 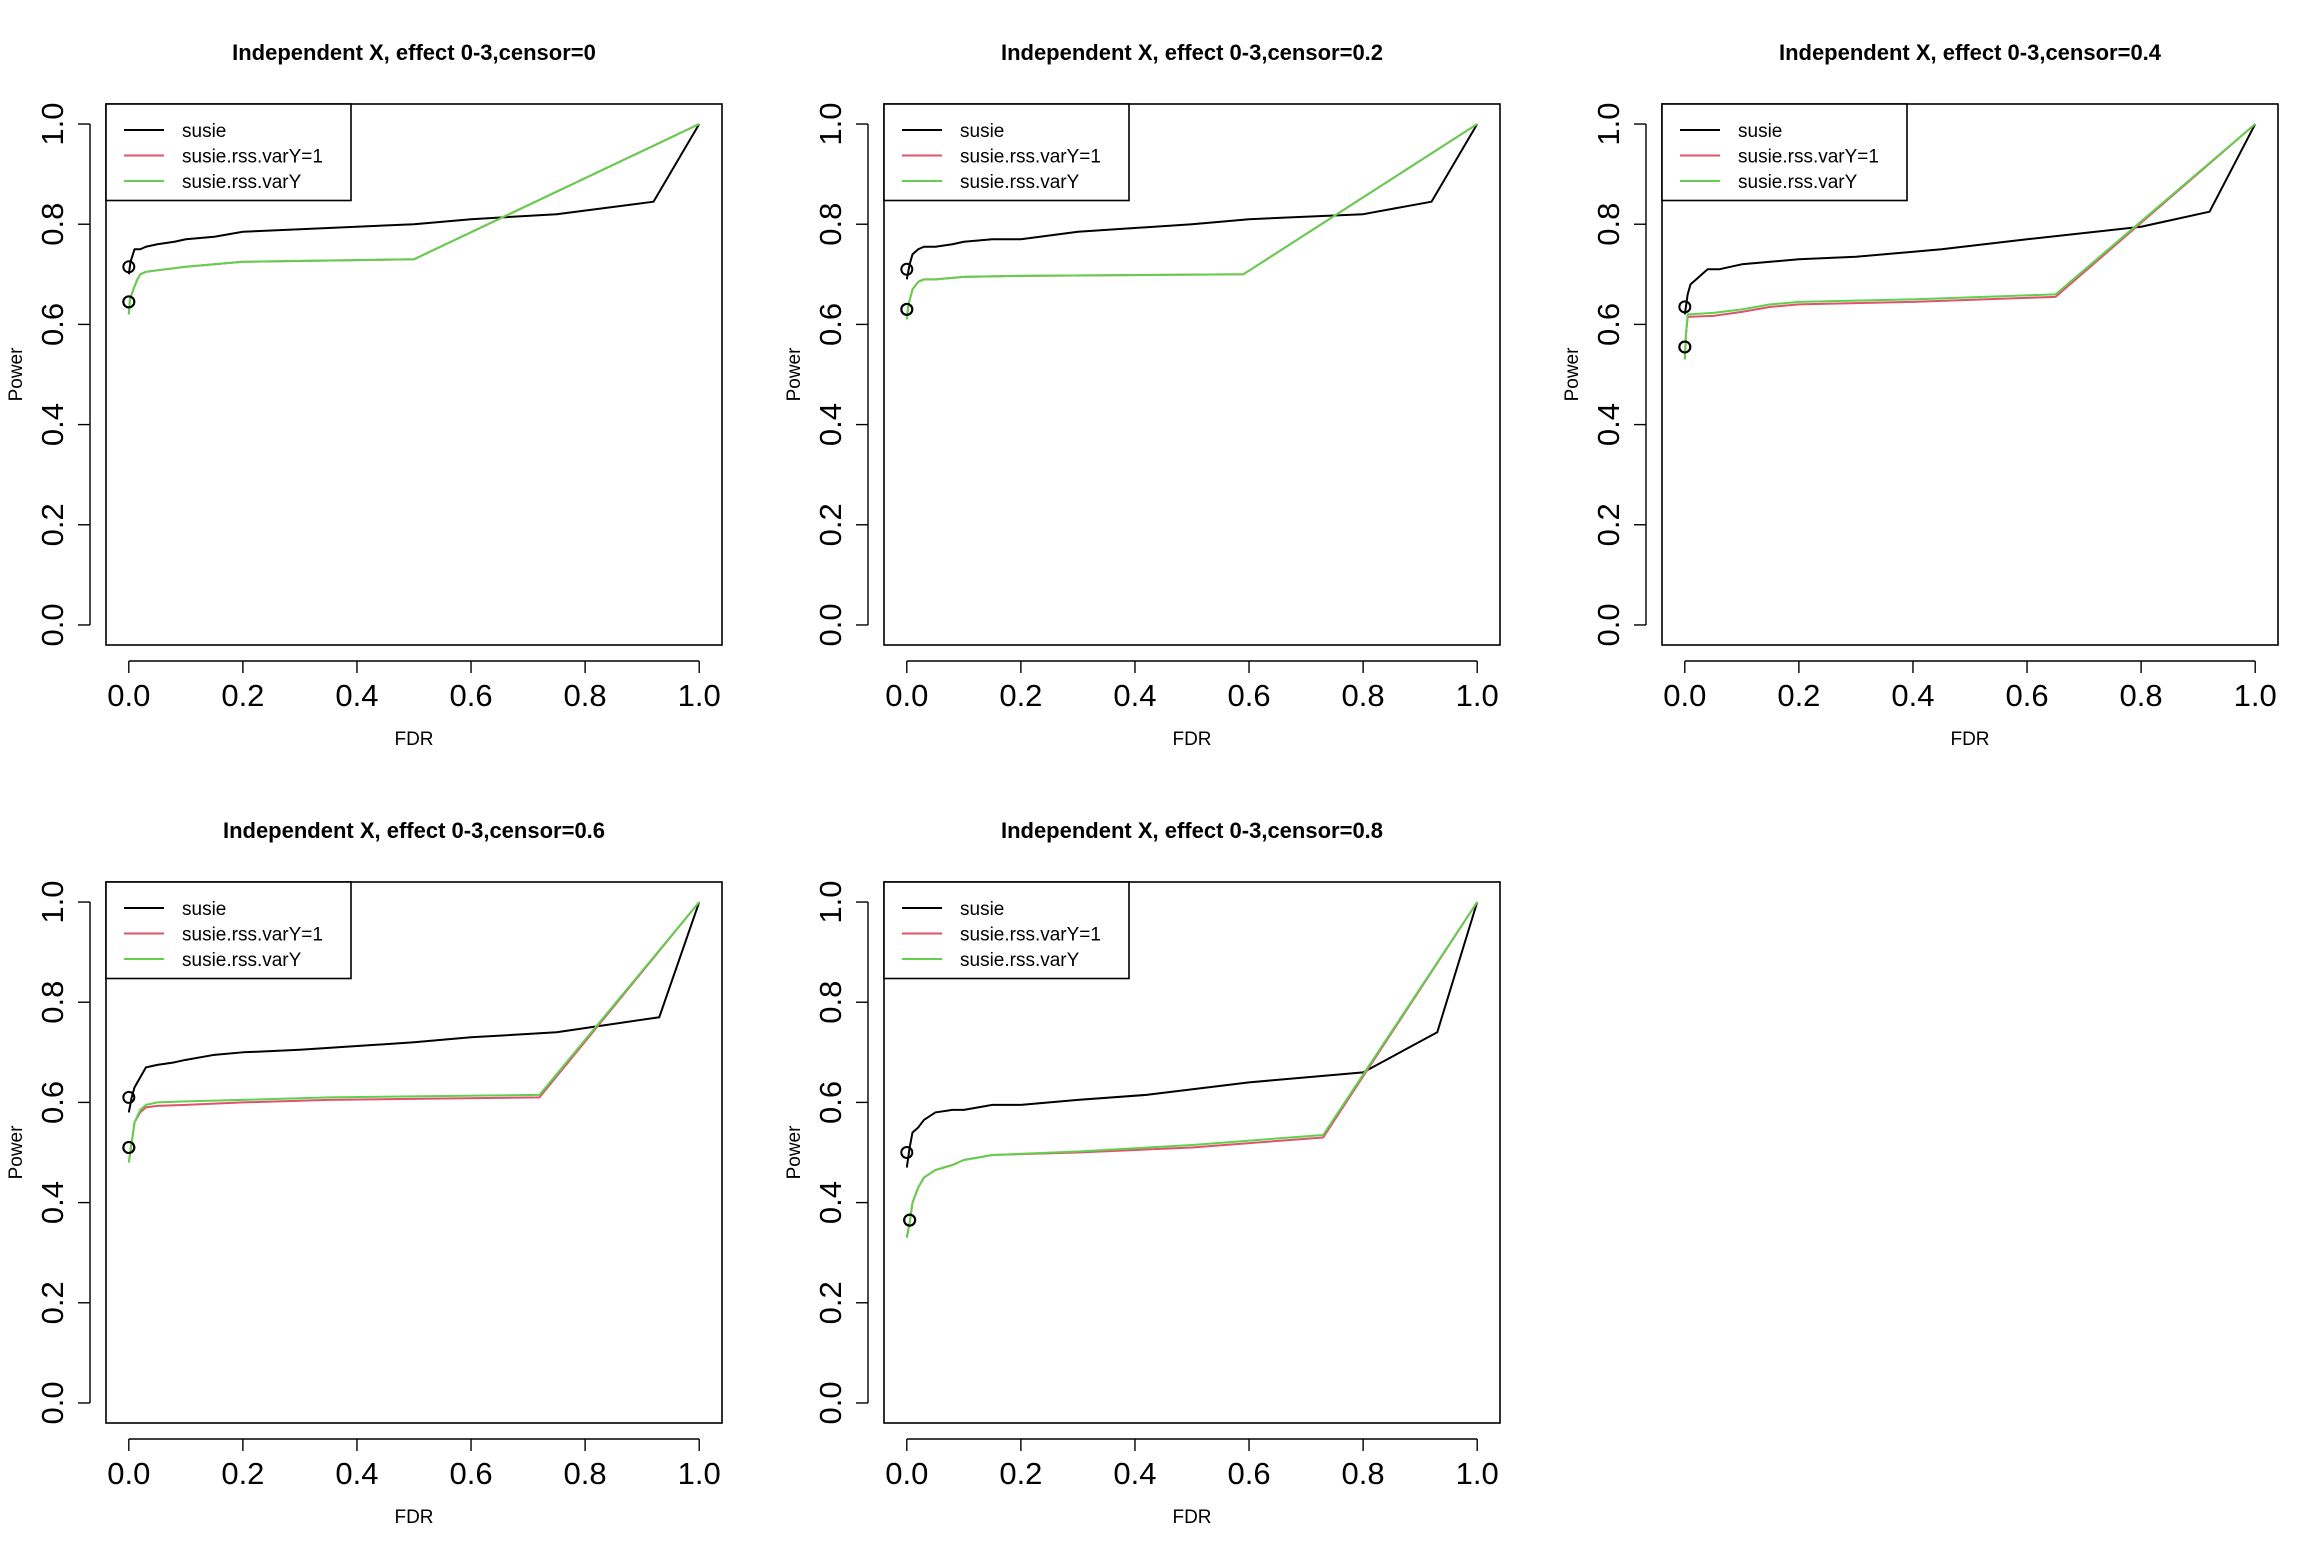 I want to click on chart-title: Independent X, effect 0-3,censor=0.6, so click(x=414, y=830).